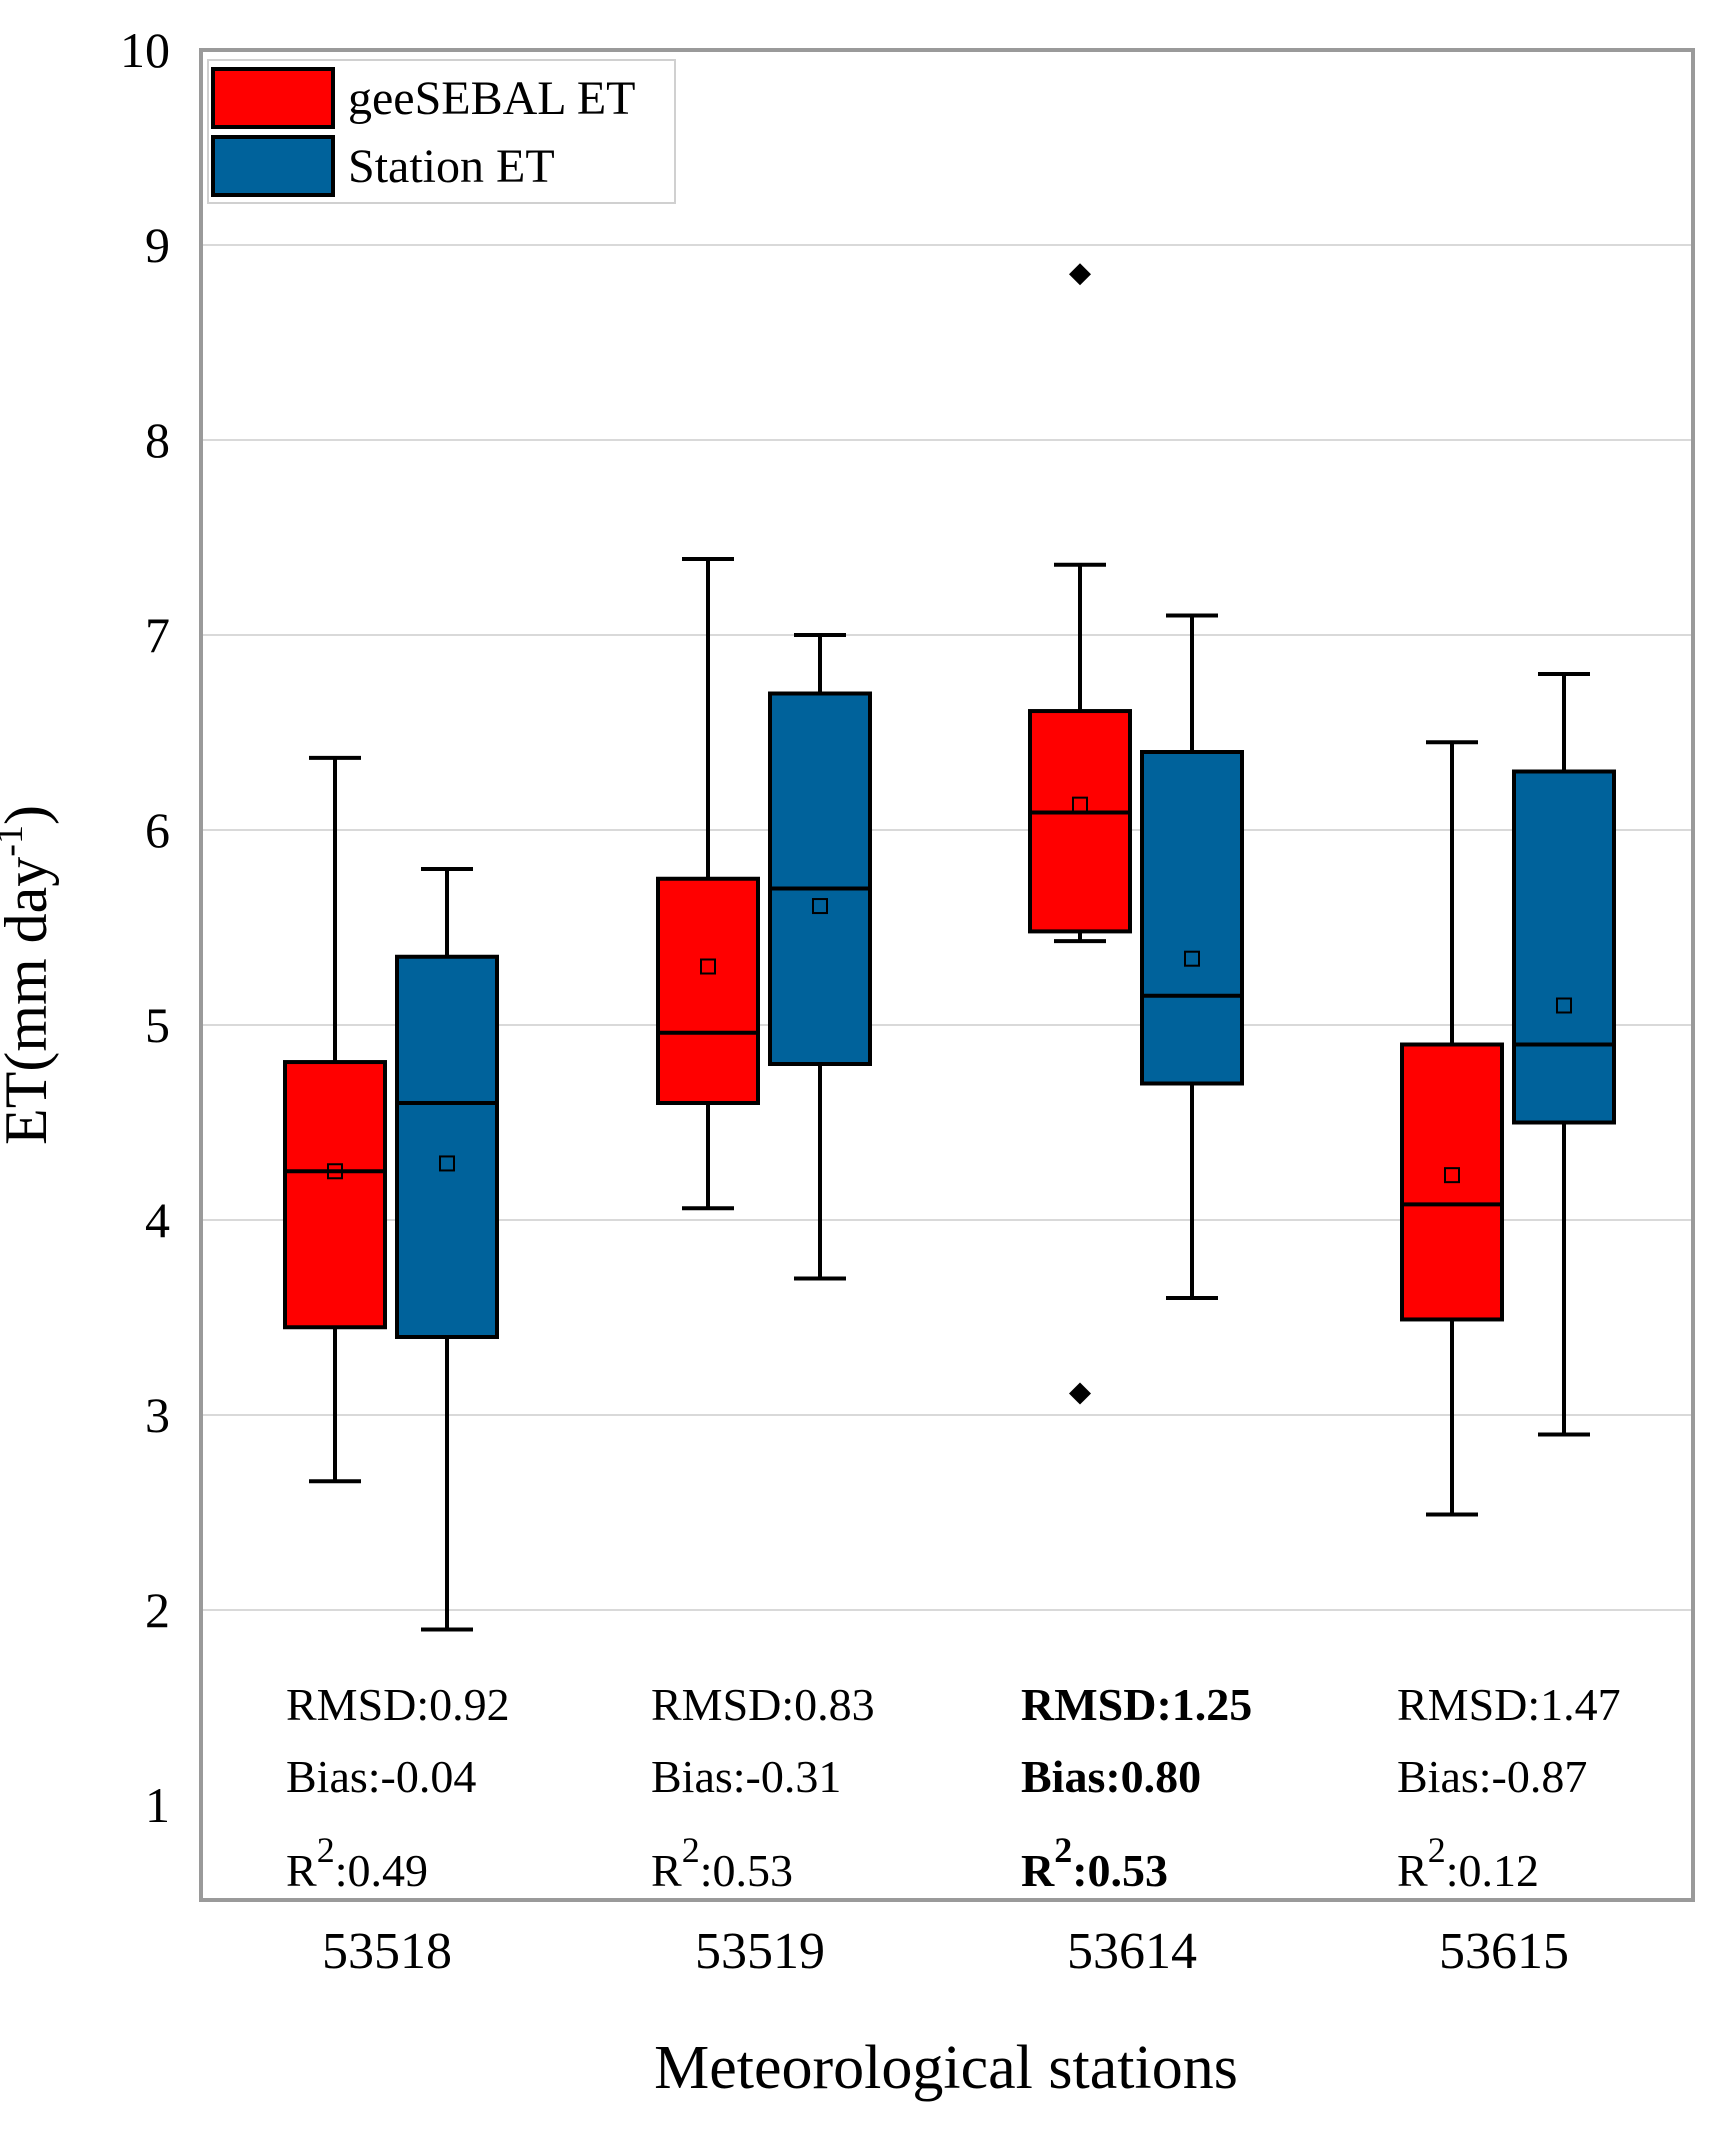  Describe the element at coordinates (946, 2068) in the screenshot. I see `x-axis-title: Meteorological stations` at that location.